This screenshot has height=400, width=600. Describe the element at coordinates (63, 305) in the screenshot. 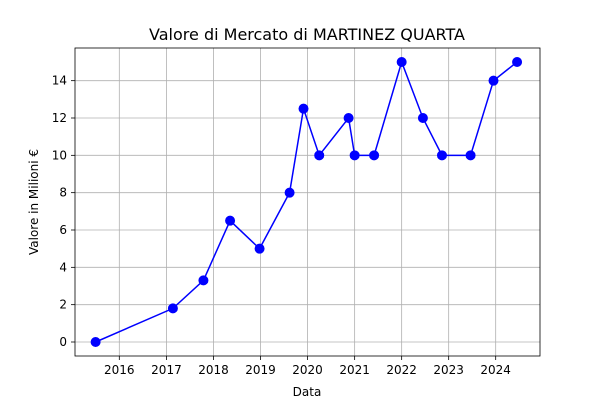

I see `y-tick-label: 2` at that location.